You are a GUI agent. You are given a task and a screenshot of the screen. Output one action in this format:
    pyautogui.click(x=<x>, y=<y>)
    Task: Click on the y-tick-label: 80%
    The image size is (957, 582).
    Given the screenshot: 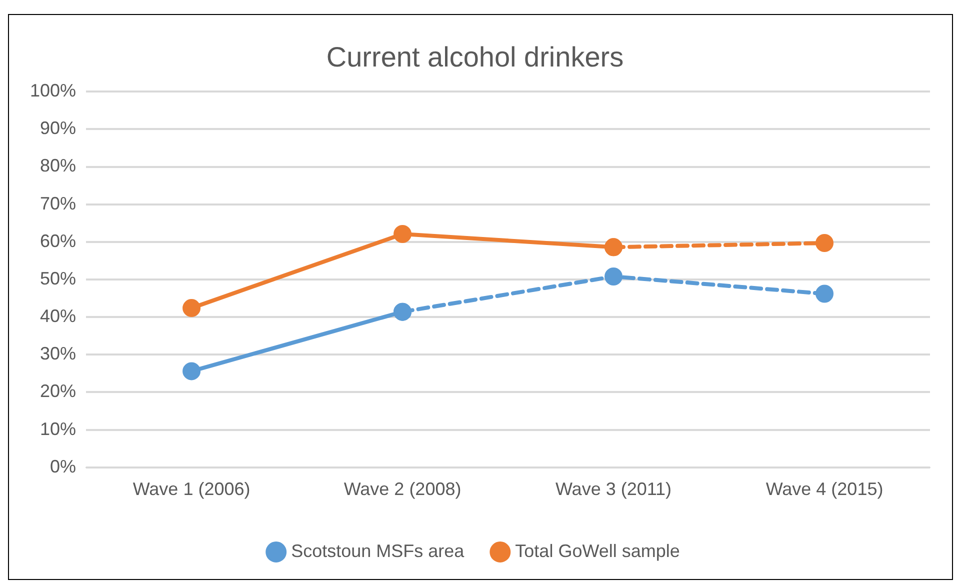 What is the action you would take?
    pyautogui.click(x=58, y=166)
    